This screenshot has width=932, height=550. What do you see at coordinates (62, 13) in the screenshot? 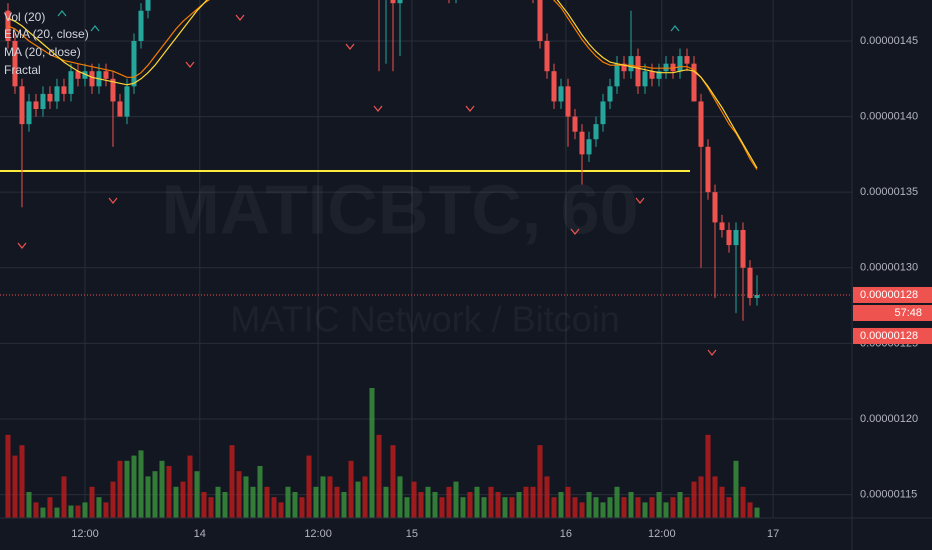
I see `fractal-up` at bounding box center [62, 13].